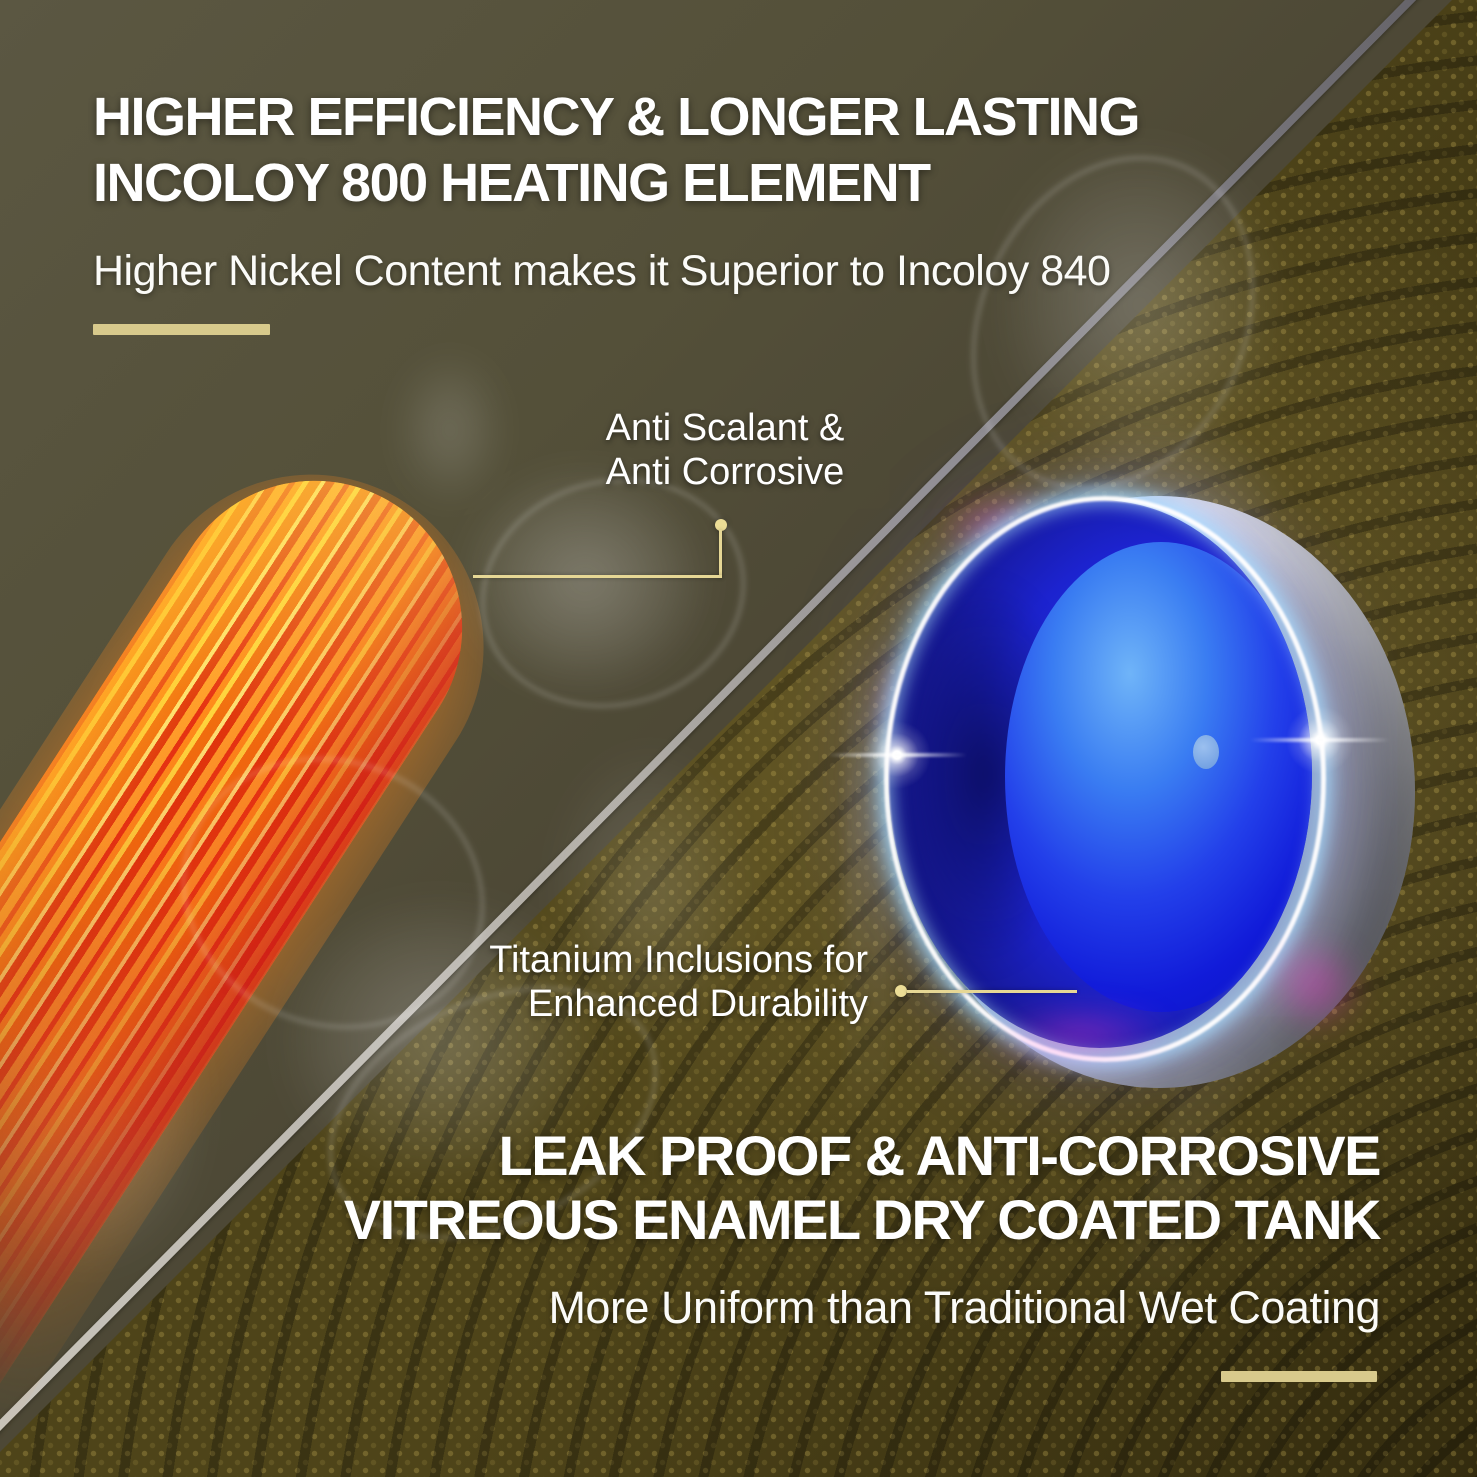 The image size is (1477, 1477). Describe the element at coordinates (1320, 740) in the screenshot. I see `sparkle-right` at that location.